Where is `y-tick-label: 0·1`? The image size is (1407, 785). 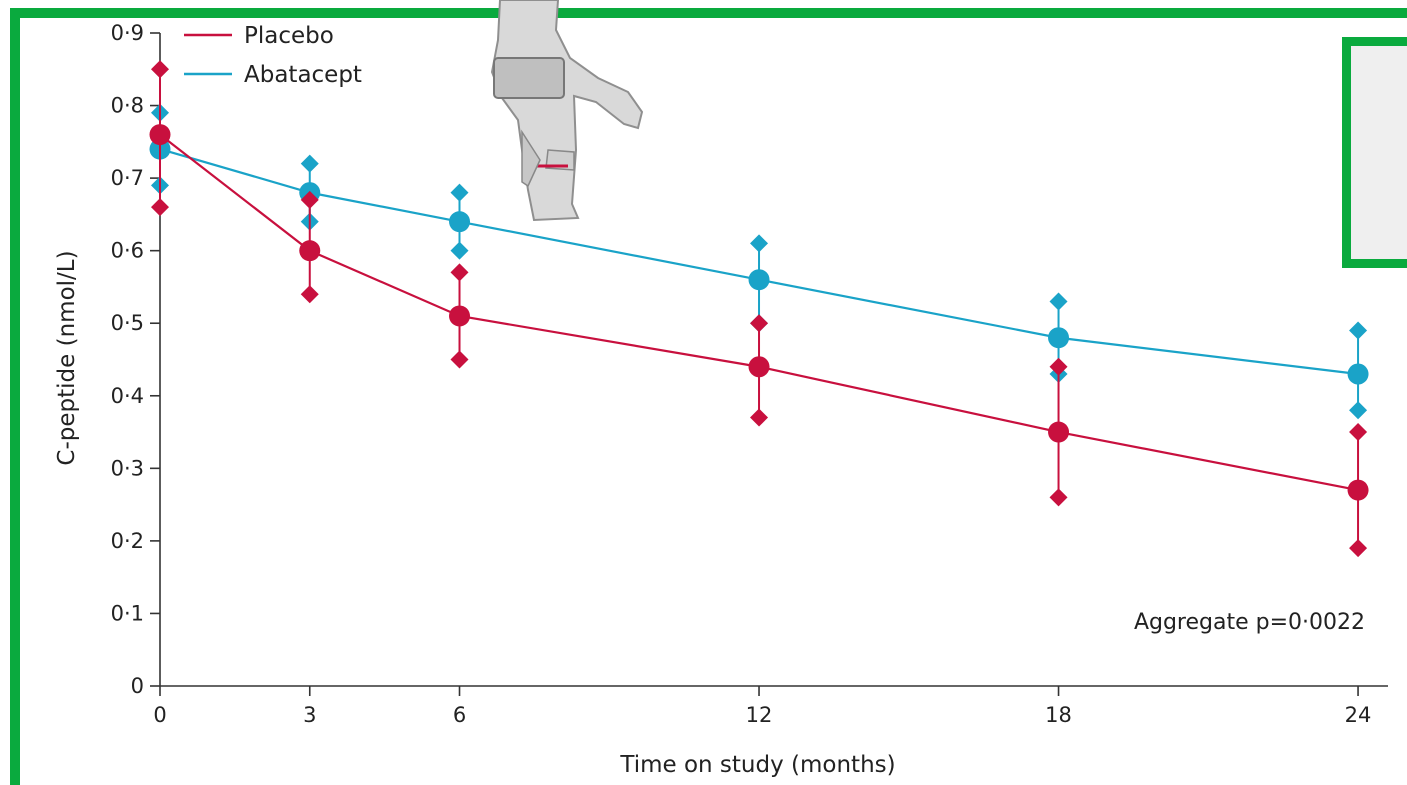
y-tick-label: 0·1 is located at coordinates (127, 613).